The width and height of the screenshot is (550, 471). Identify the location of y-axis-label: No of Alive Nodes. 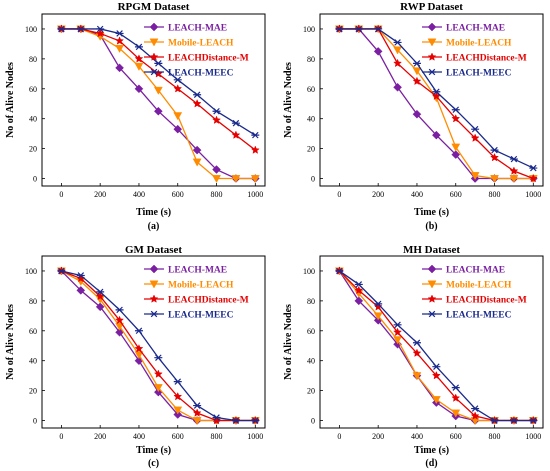
(10, 100).